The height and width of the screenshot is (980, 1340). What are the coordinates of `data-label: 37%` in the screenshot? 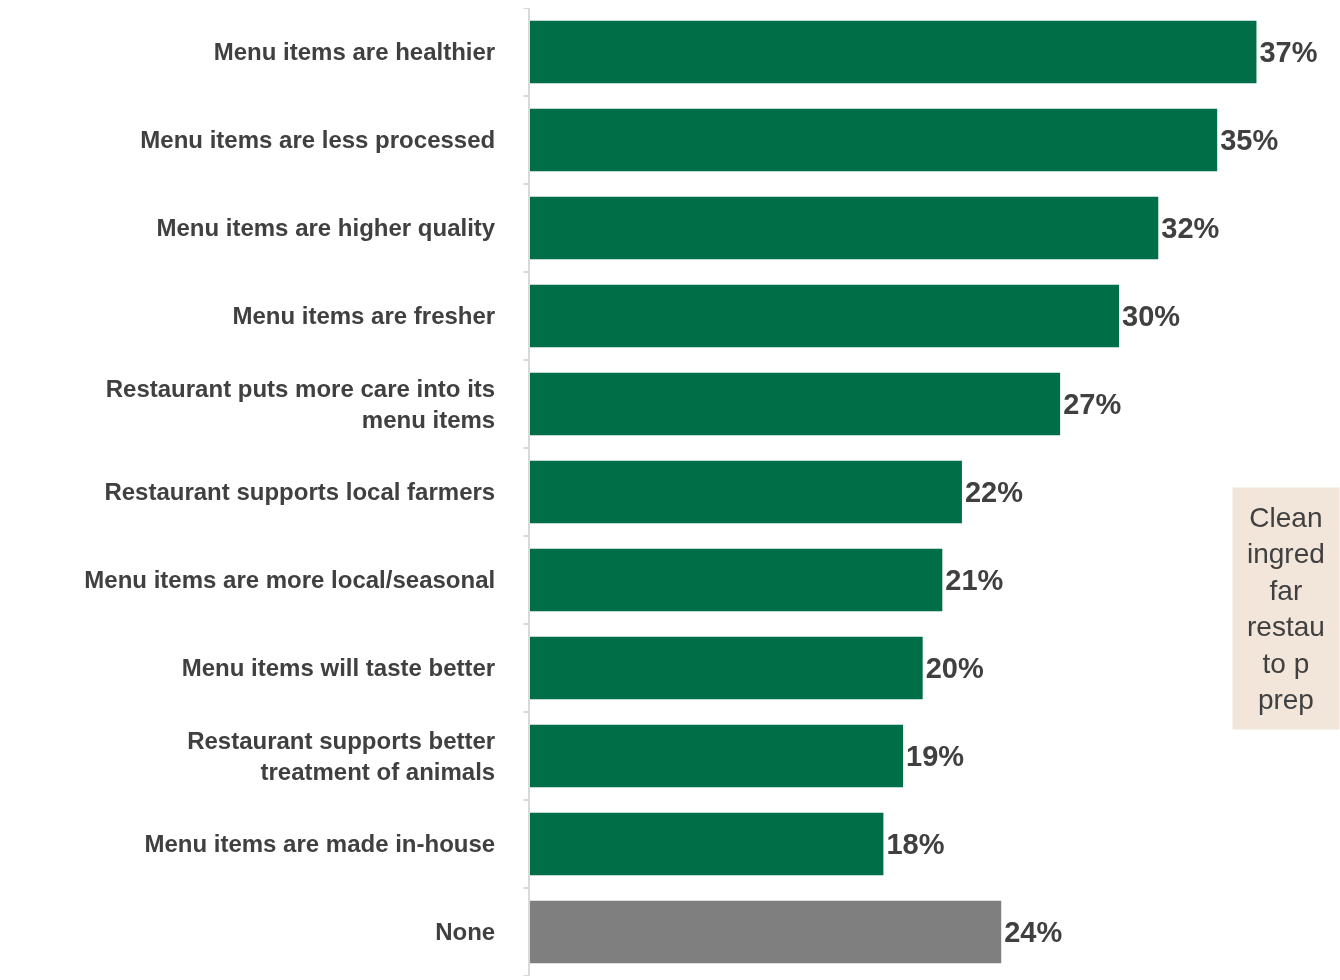 It's located at (1288, 52).